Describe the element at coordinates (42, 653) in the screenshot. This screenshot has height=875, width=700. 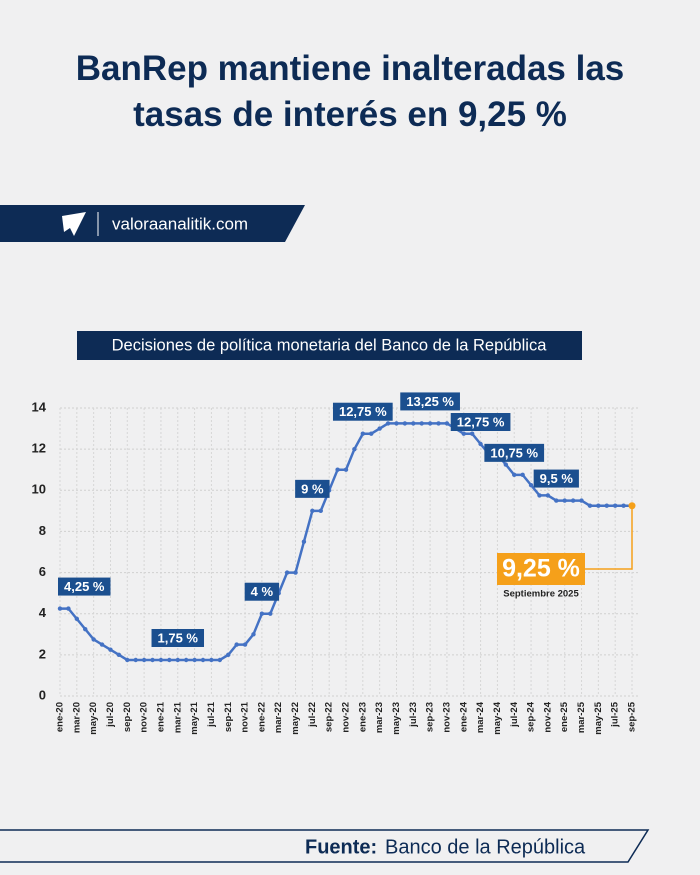
I see `y-tick-label: 2` at that location.